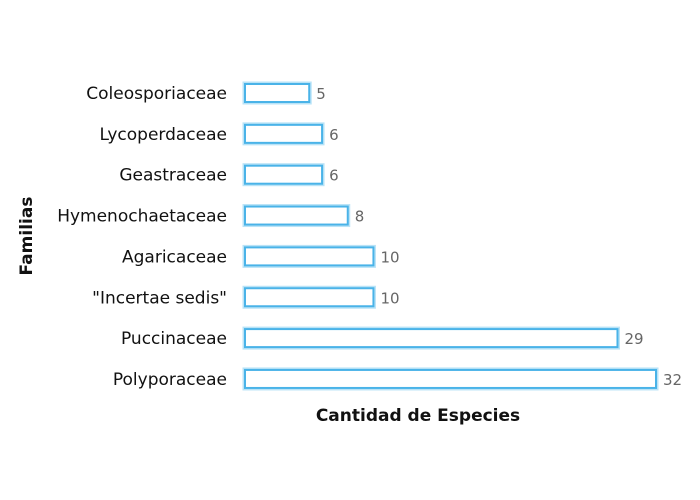 The image size is (700, 500). Describe the element at coordinates (170, 380) in the screenshot. I see `category-label: Polyporaceae` at that location.